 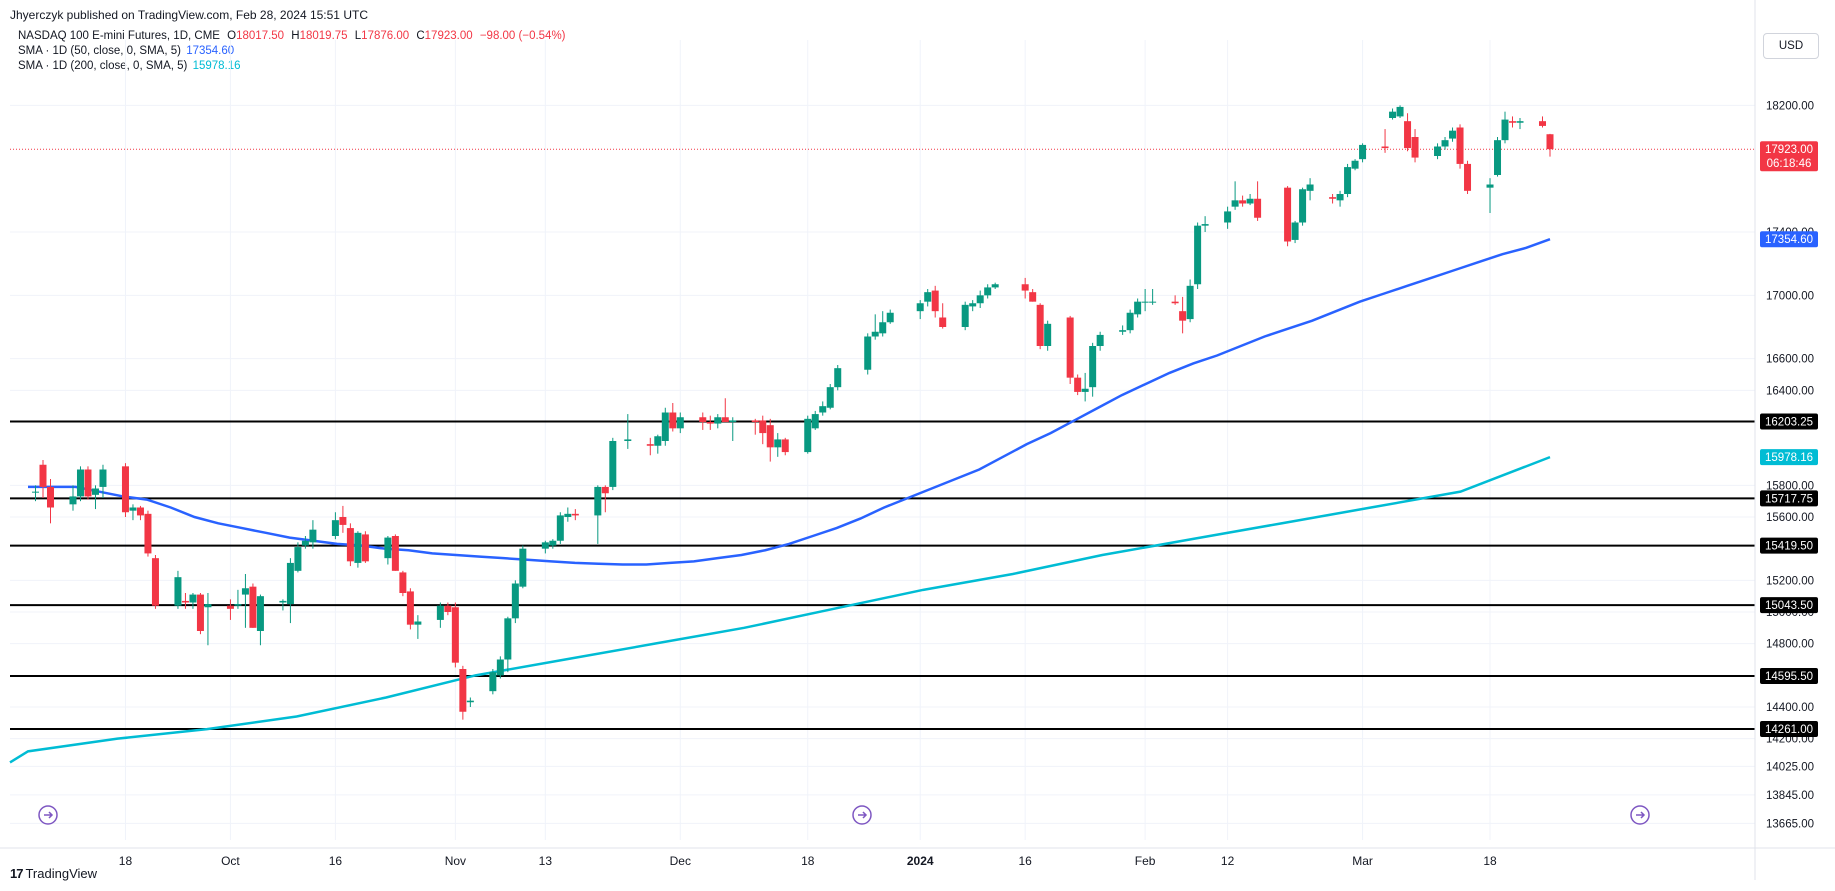 I want to click on open-label: O, so click(x=232, y=36).